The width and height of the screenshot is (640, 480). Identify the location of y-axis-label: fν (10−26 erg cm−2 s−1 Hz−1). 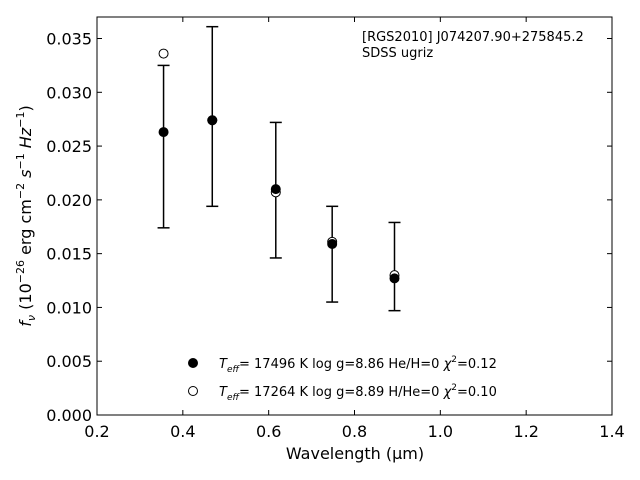
(26, 215).